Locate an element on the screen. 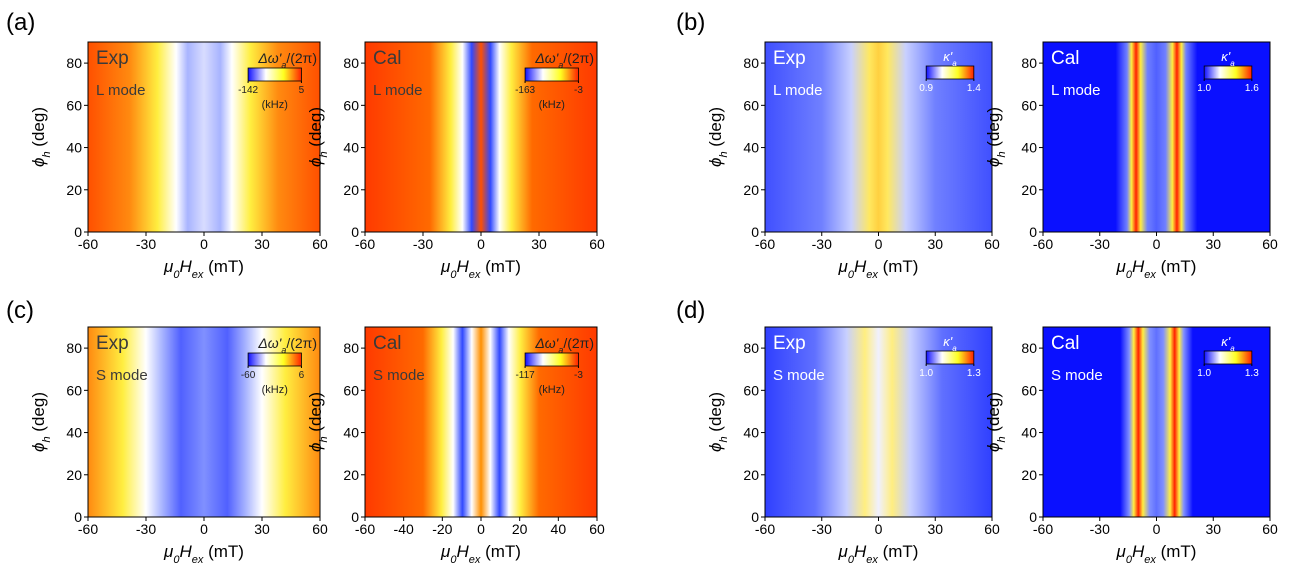 This screenshot has height=581, width=1301. colorbar-title: κ'a is located at coordinates (950, 343).